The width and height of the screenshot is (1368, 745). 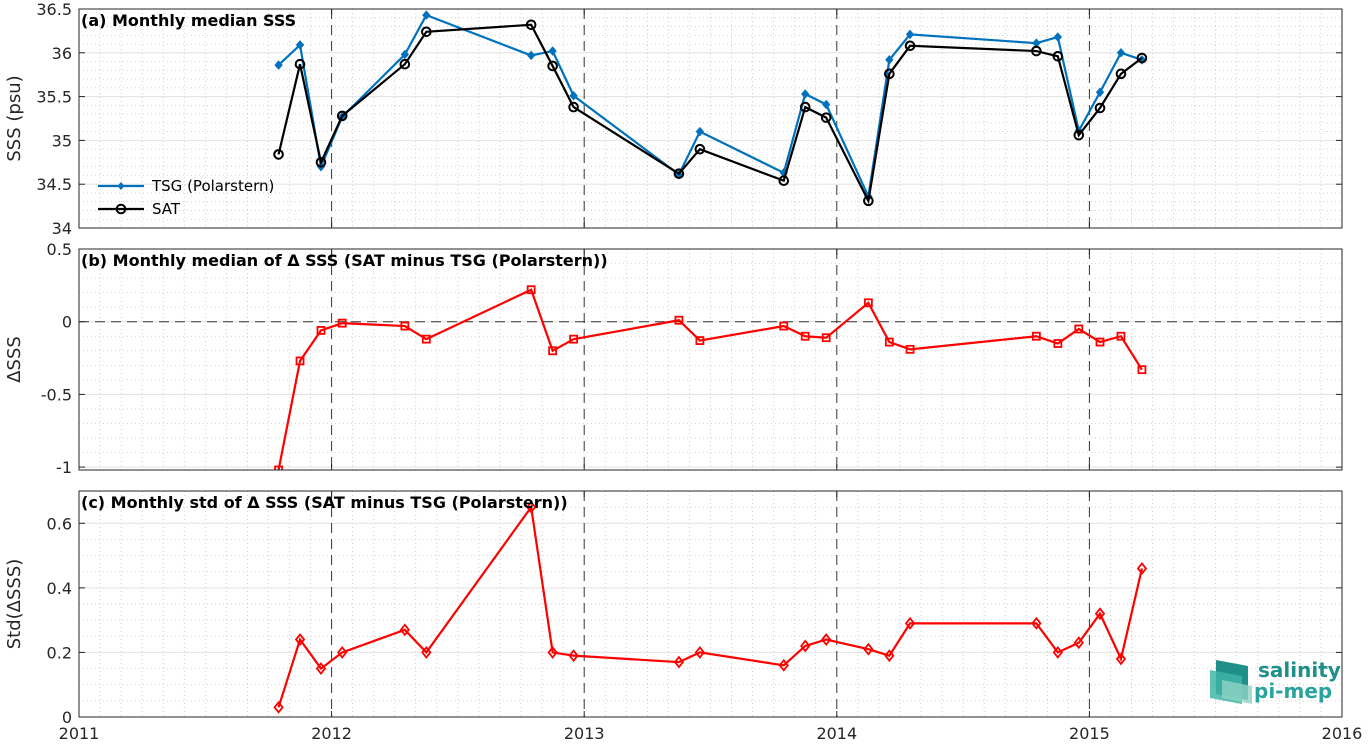 I want to click on y-tick-label: 0.4, so click(x=59, y=588).